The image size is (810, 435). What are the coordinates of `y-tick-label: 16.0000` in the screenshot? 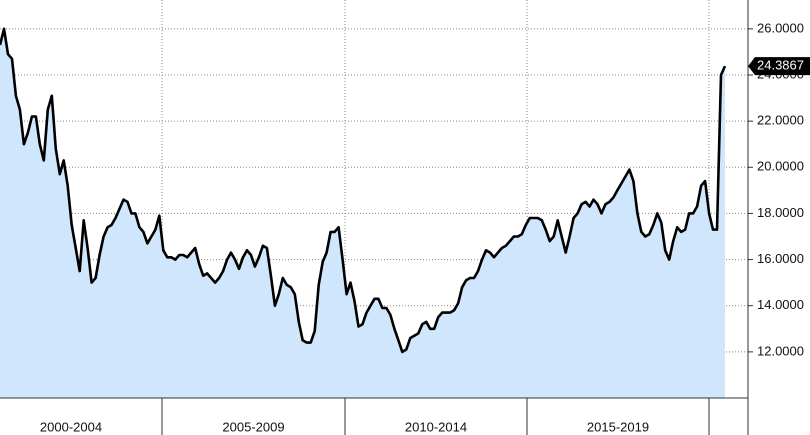 It's located at (780, 258).